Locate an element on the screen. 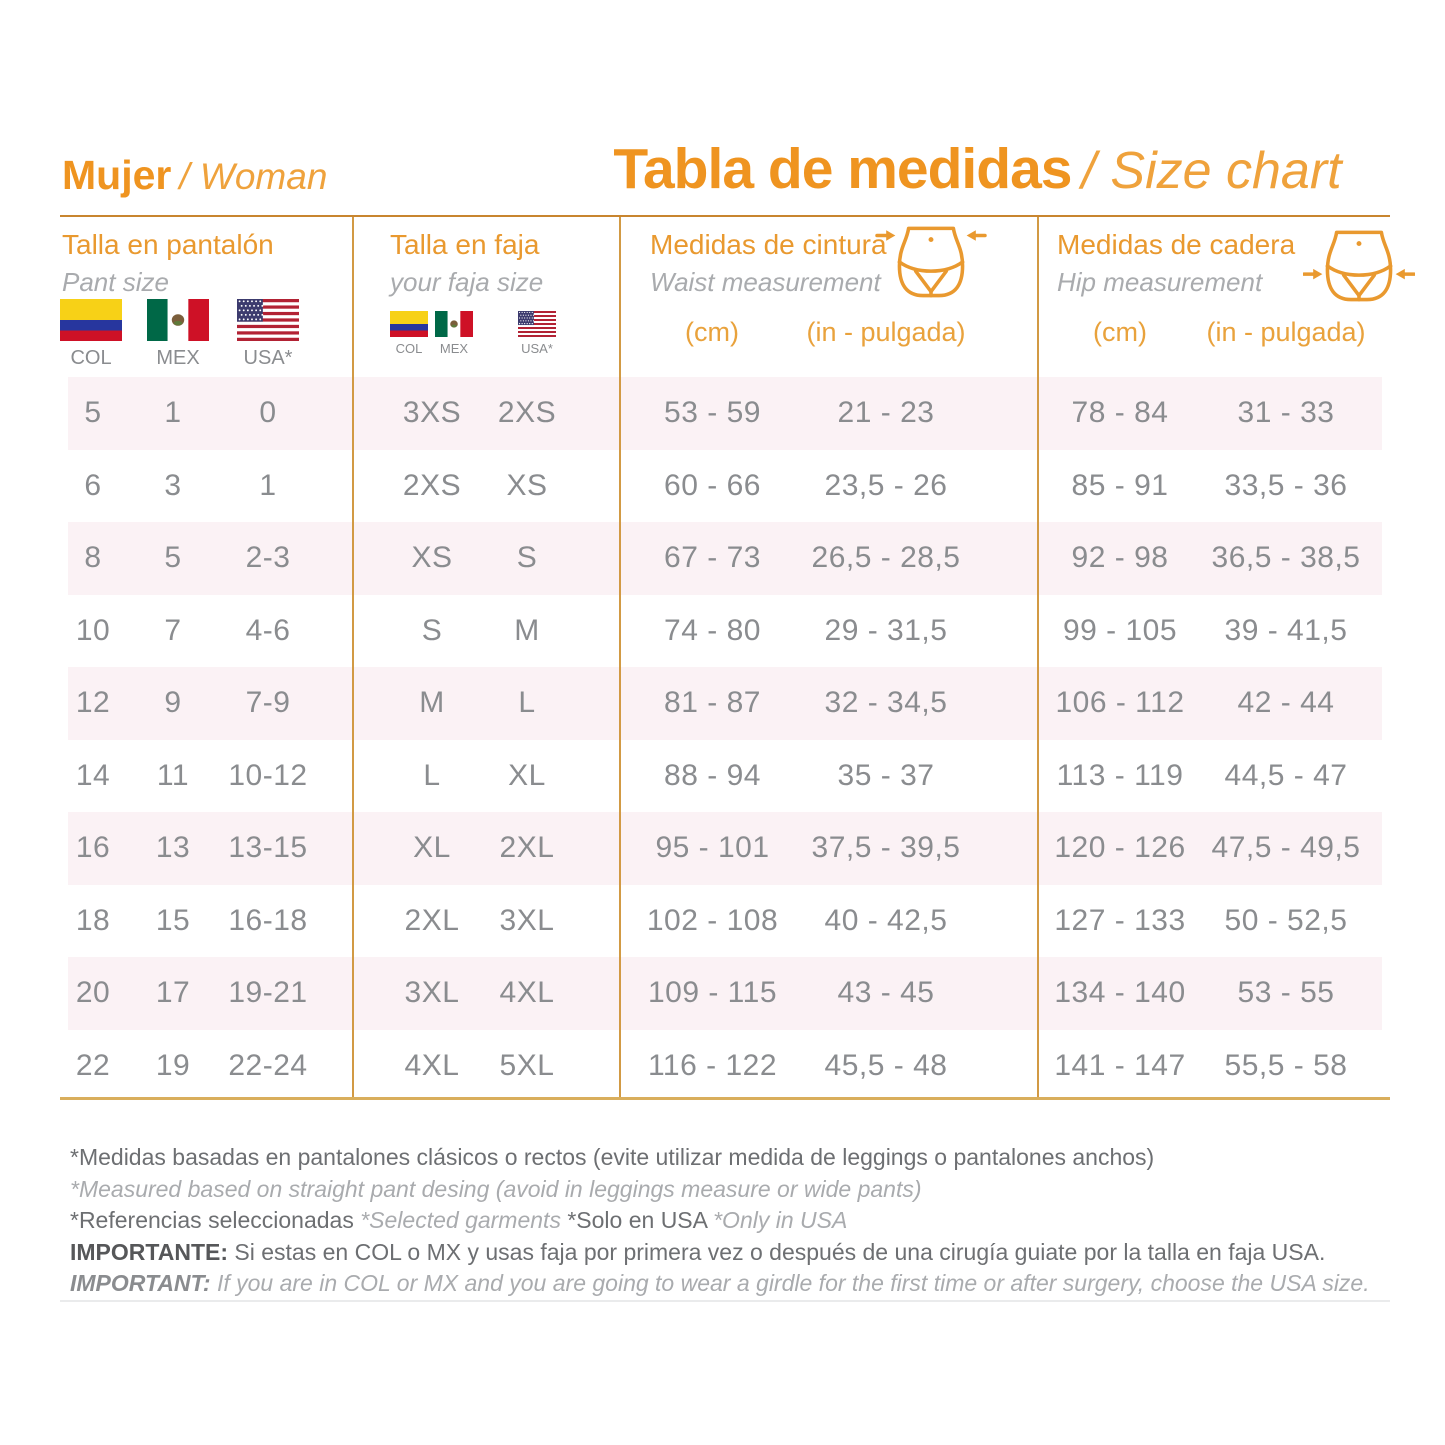 This screenshot has height=1445, width=1445. size-cell-waist_cm: 60 - 66 is located at coordinates (712, 485).